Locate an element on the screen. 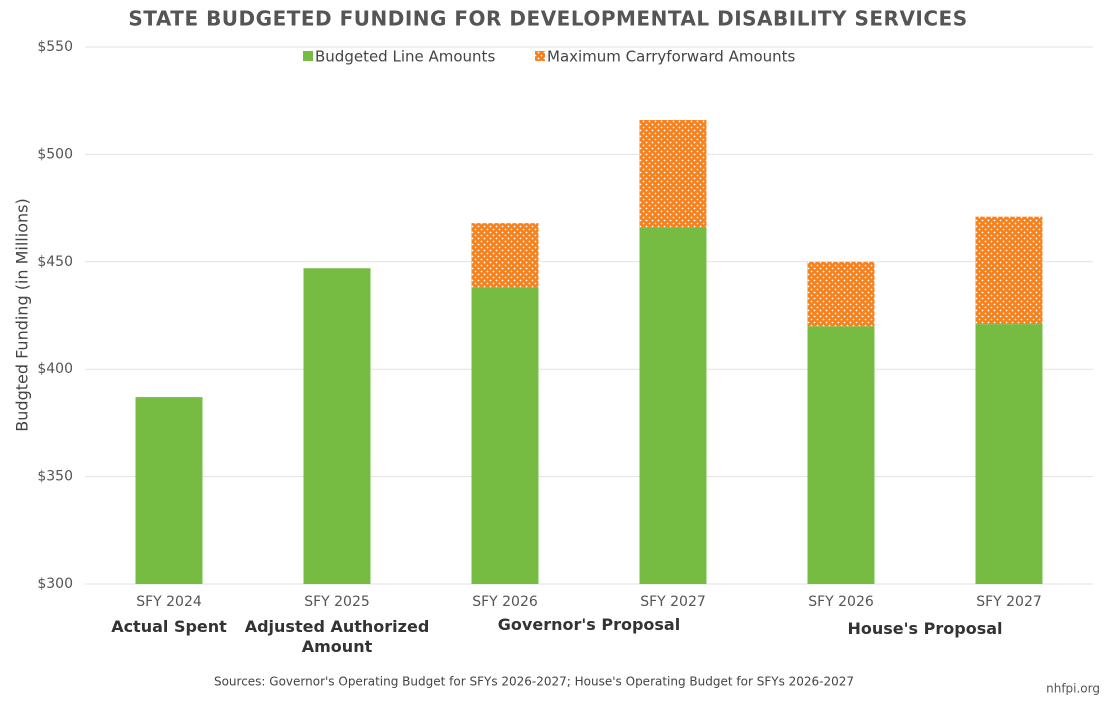  y-tick-label: $300 is located at coordinates (55, 584).